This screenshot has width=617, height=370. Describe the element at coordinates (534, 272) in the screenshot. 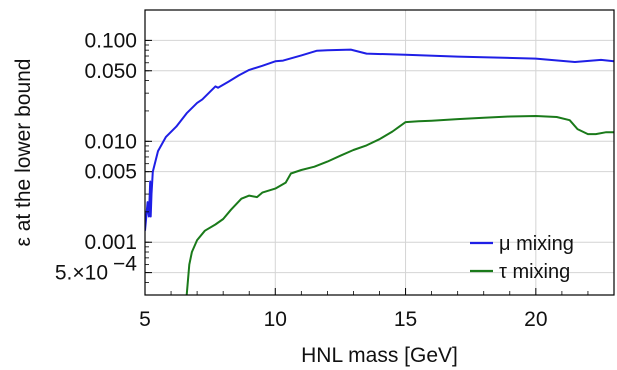

I see `legend-label-tau: τ mixing` at that location.